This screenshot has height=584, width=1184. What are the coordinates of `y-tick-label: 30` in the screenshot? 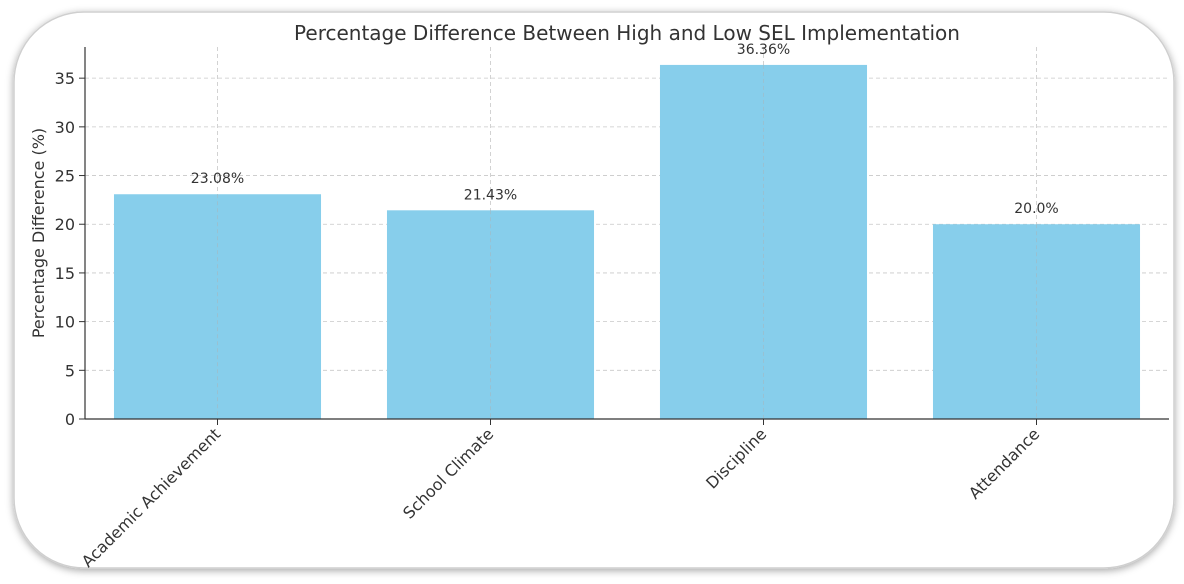 It's located at (65, 127).